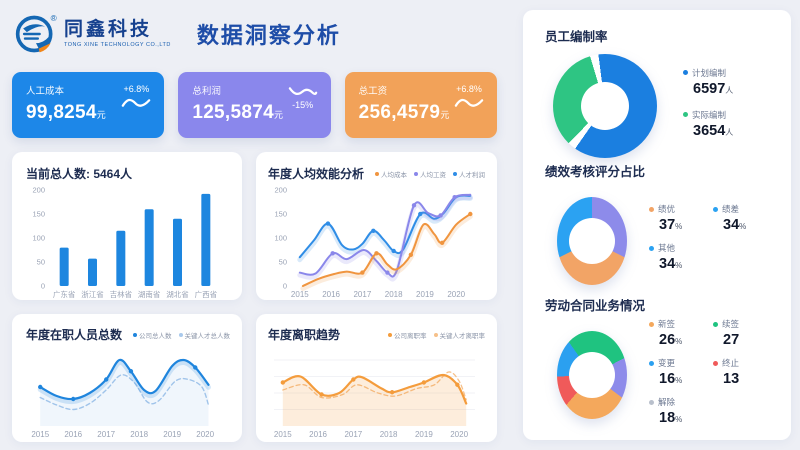  What do you see at coordinates (731, 340) in the screenshot?
I see `legend-value: 27` at bounding box center [731, 340].